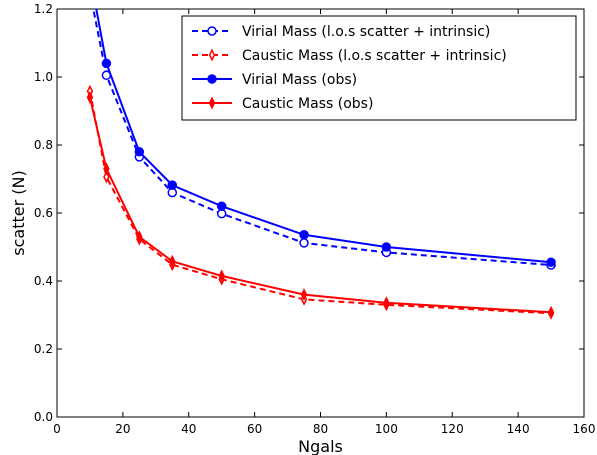  I want to click on x-tick-label: 0, so click(57, 429).